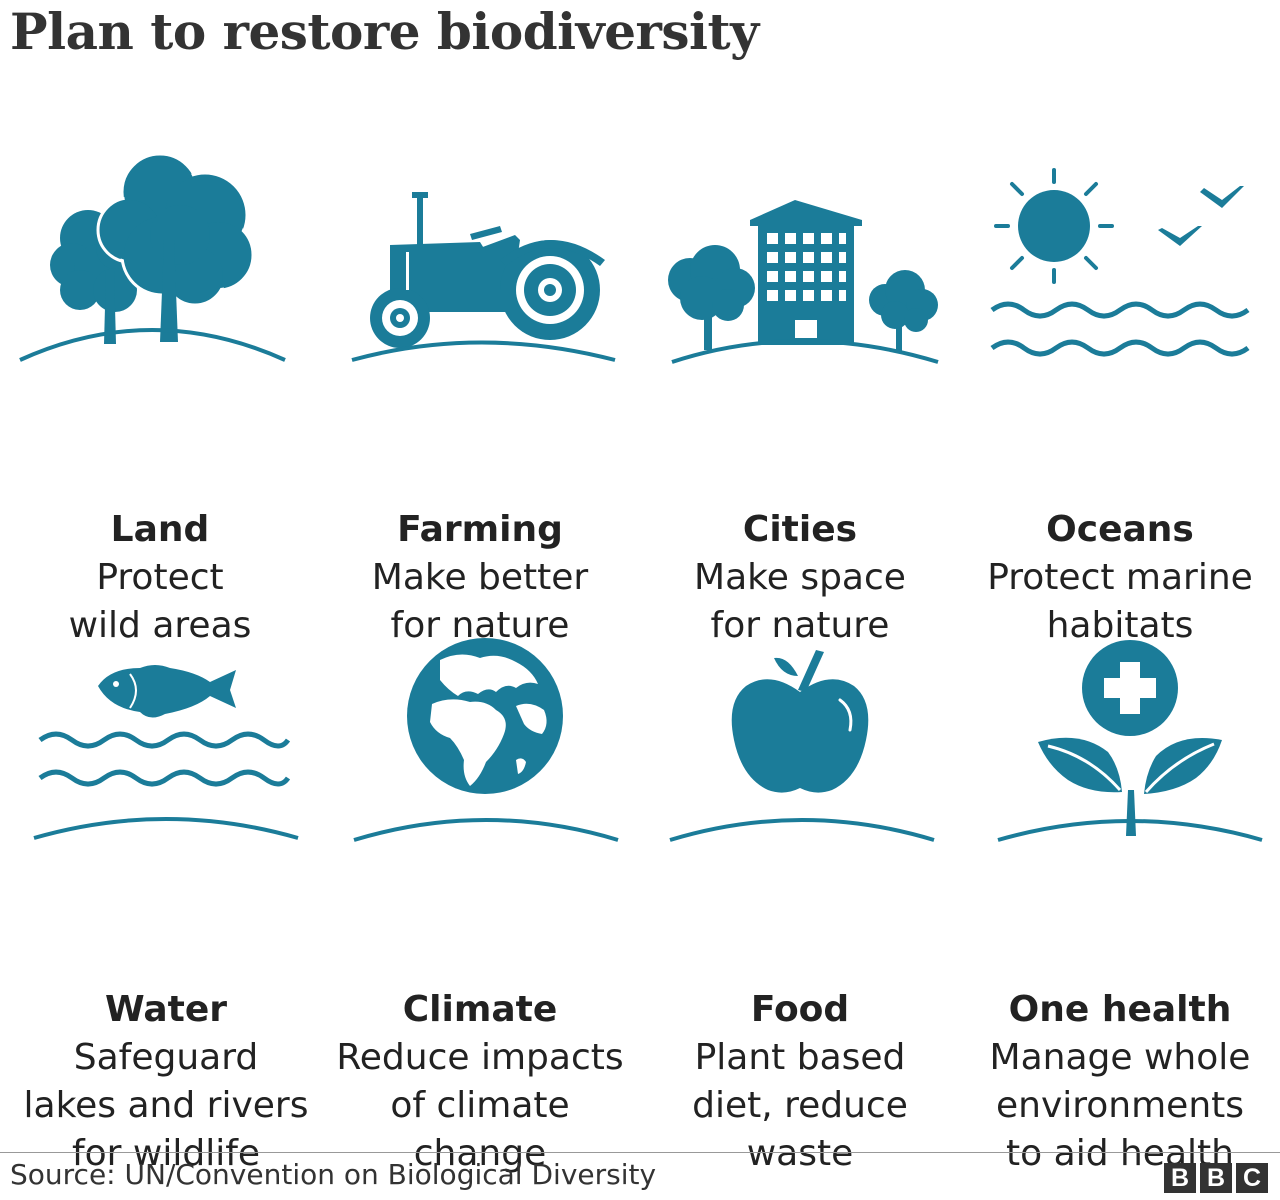 This screenshot has width=1280, height=1200. What do you see at coordinates (480, 1105) in the screenshot?
I see `item-description: Reduce impacts of climate change` at bounding box center [480, 1105].